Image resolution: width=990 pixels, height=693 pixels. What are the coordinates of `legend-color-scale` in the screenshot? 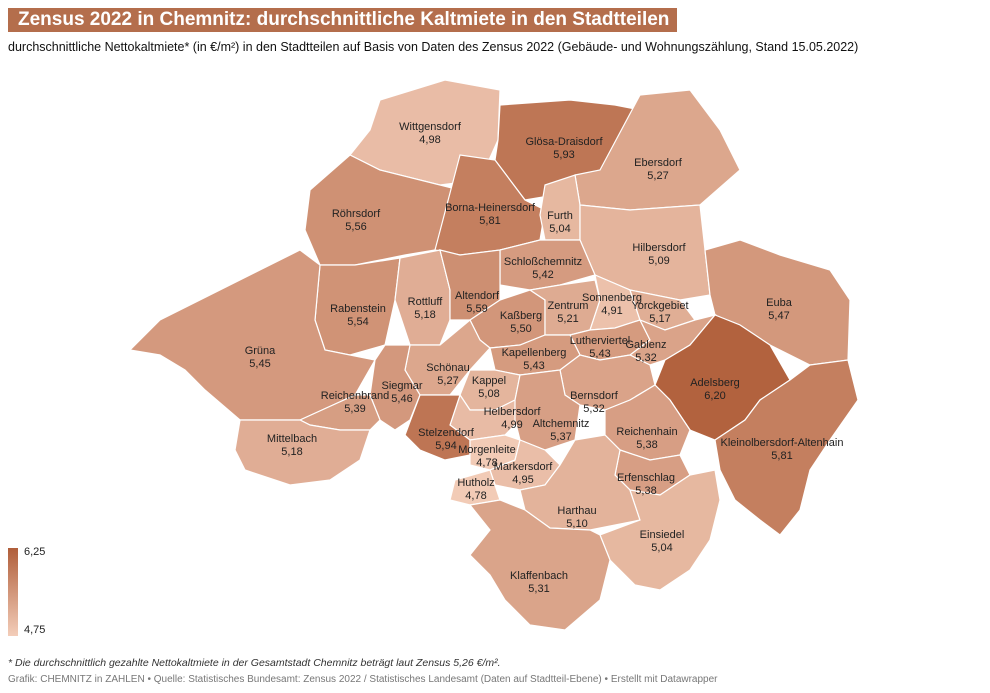 It's located at (13, 592).